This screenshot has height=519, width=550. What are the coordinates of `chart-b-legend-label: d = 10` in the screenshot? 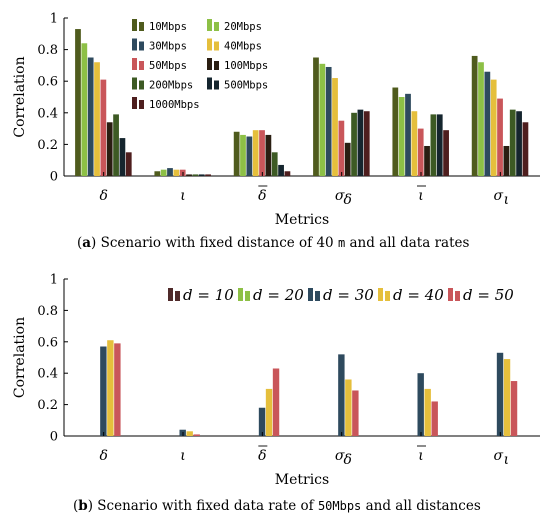 It's located at (208, 295).